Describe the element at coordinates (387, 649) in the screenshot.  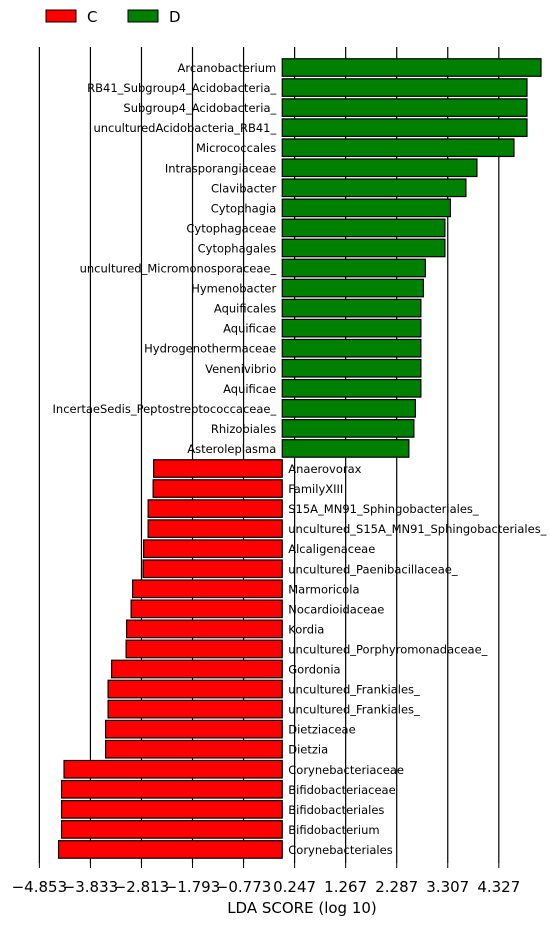
I see `bar-label: uncultured_Porphyromonadaceae_` at that location.